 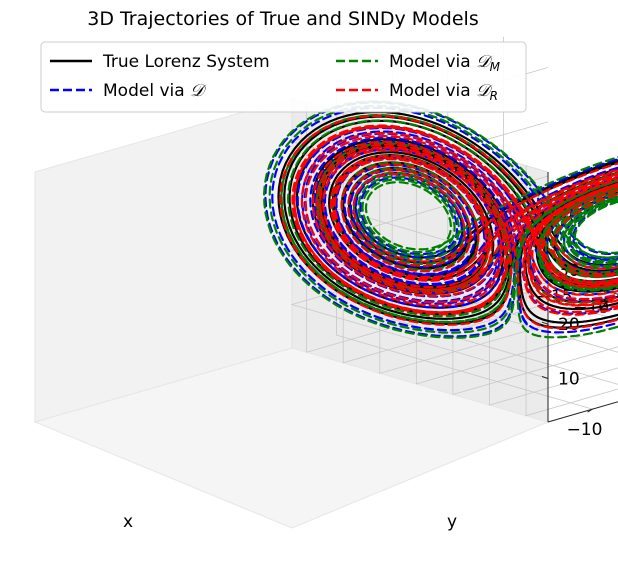 I want to click on legend-label-d-text: Model via, so click(x=146, y=91).